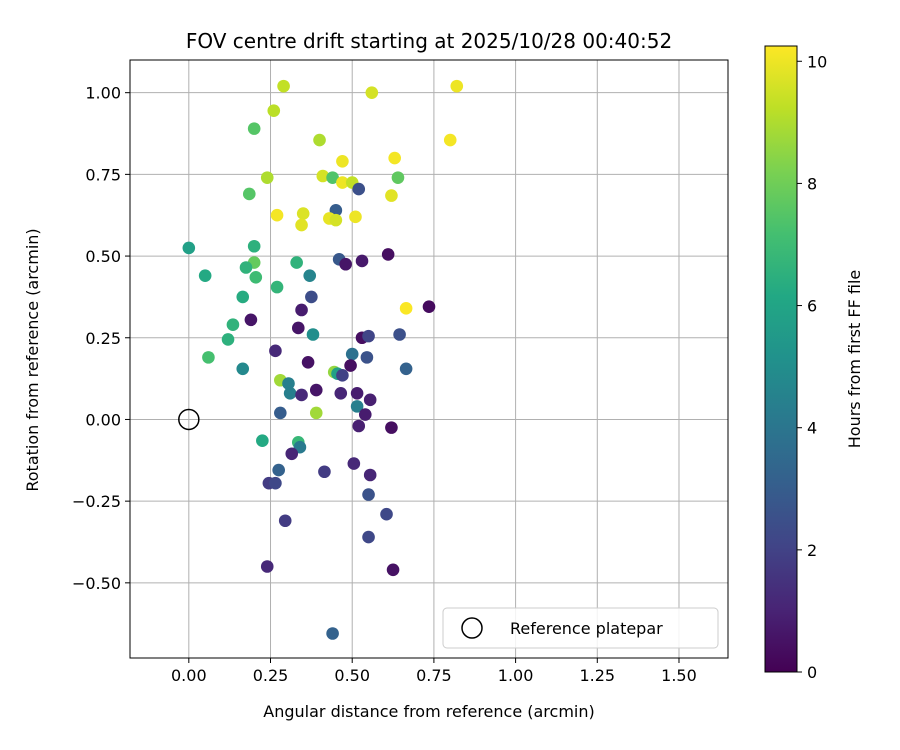 This screenshot has width=900, height=750. What do you see at coordinates (516, 675) in the screenshot?
I see `x-tick-label: 1.00` at bounding box center [516, 675].